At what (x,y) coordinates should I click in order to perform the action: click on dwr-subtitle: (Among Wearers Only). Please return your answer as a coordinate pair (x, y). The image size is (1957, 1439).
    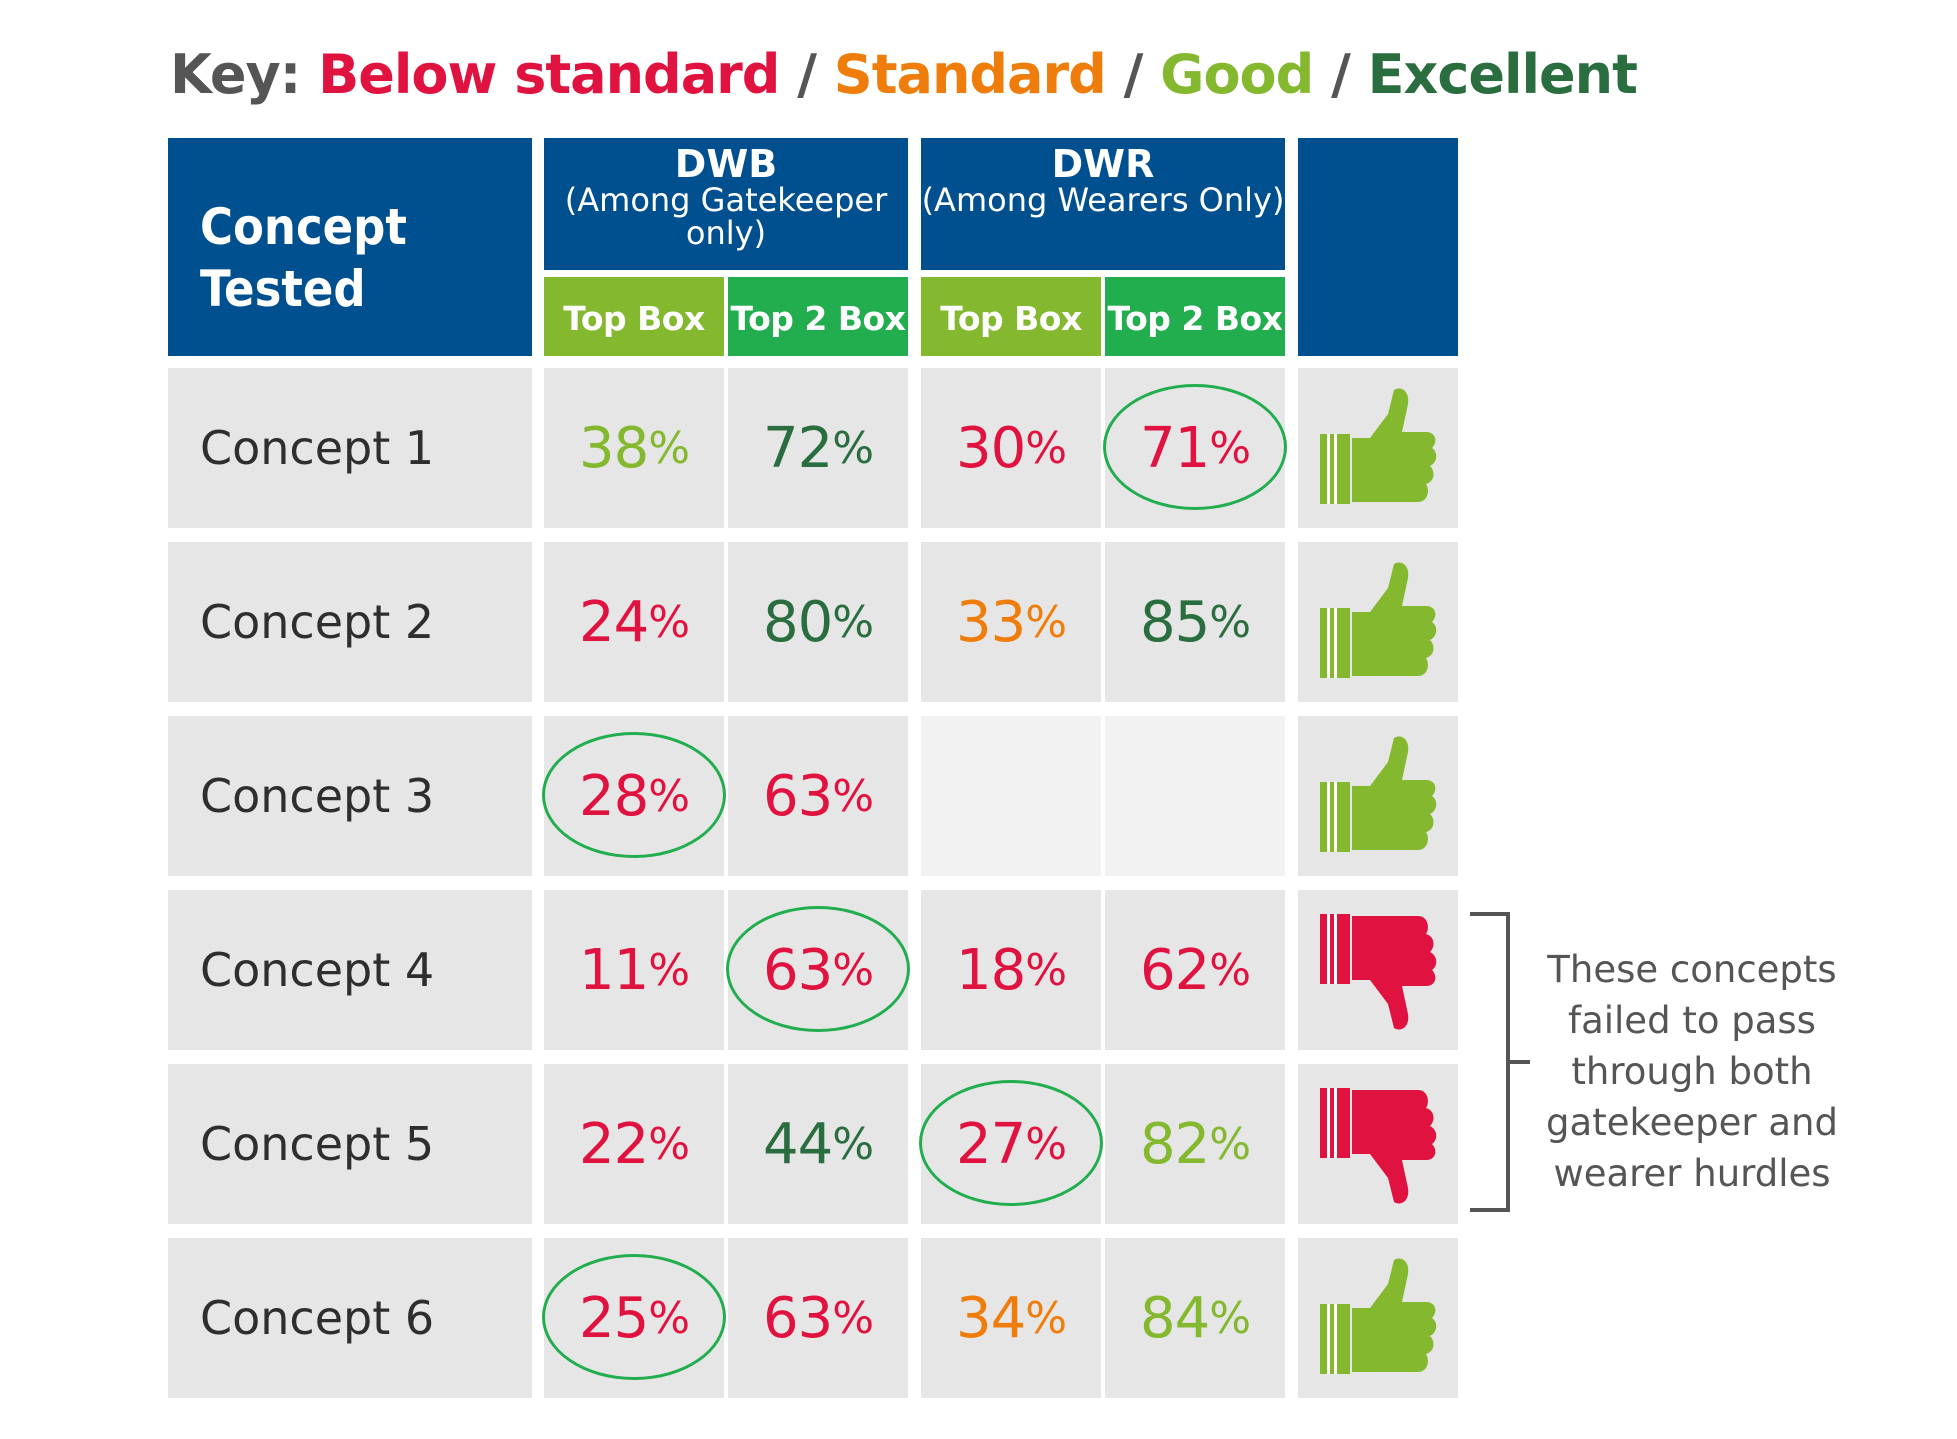
    Looking at the image, I should click on (1103, 200).